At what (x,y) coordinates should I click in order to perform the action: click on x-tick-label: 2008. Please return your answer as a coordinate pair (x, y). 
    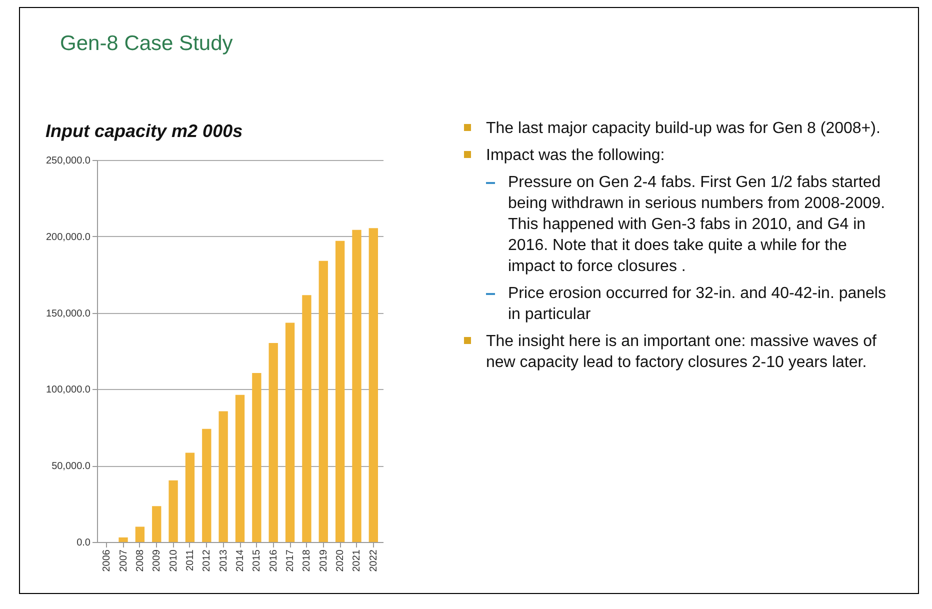
    Looking at the image, I should click on (140, 560).